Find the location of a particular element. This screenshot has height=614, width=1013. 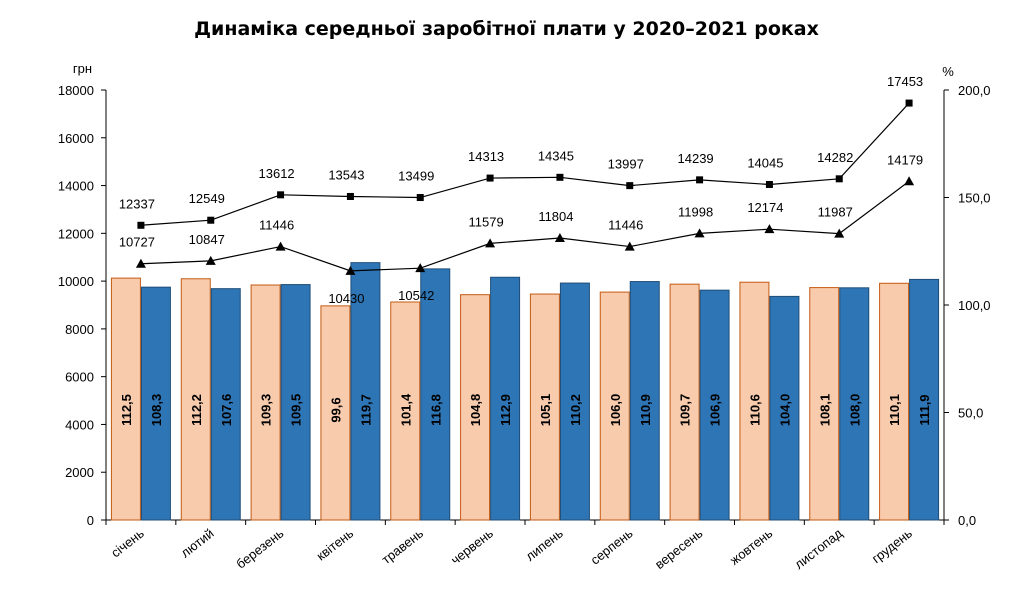

x-tick-label: липень is located at coordinates (544, 544).